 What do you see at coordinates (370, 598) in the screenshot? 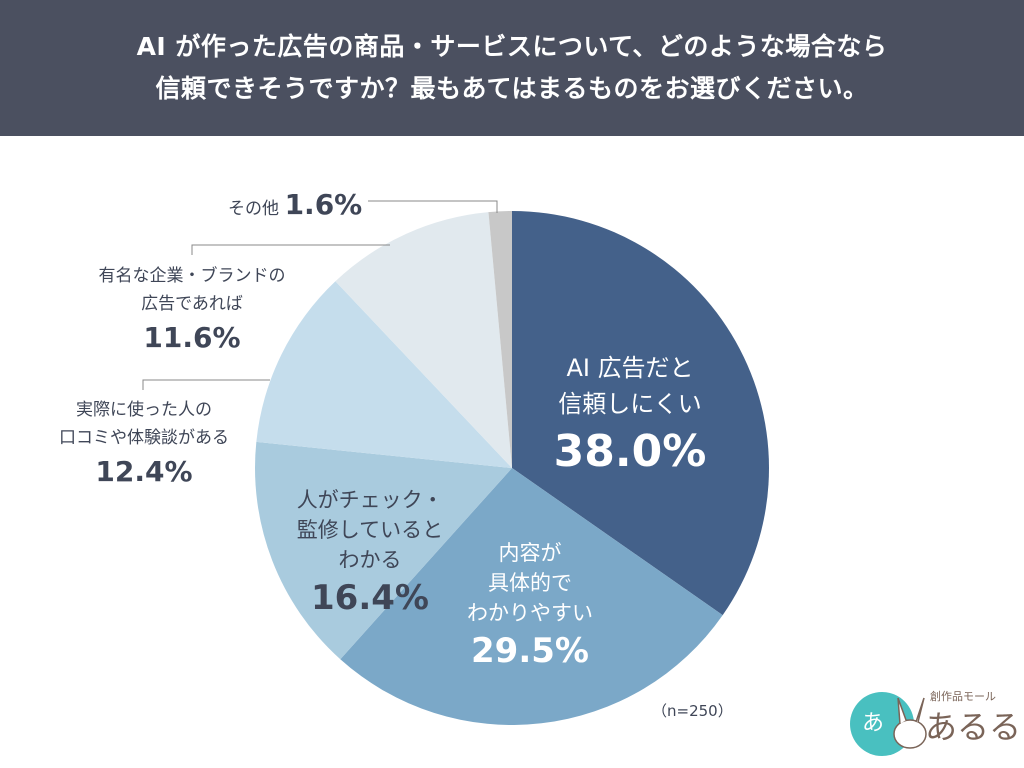
I see `data-label: 16.4%` at bounding box center [370, 598].